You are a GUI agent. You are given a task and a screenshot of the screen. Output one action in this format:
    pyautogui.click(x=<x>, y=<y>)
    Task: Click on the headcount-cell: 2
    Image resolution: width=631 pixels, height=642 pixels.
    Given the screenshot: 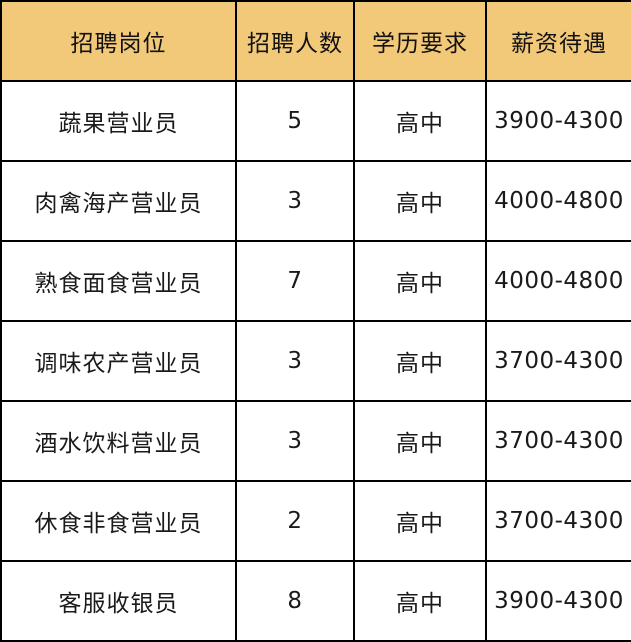 What is the action you would take?
    pyautogui.click(x=295, y=521)
    